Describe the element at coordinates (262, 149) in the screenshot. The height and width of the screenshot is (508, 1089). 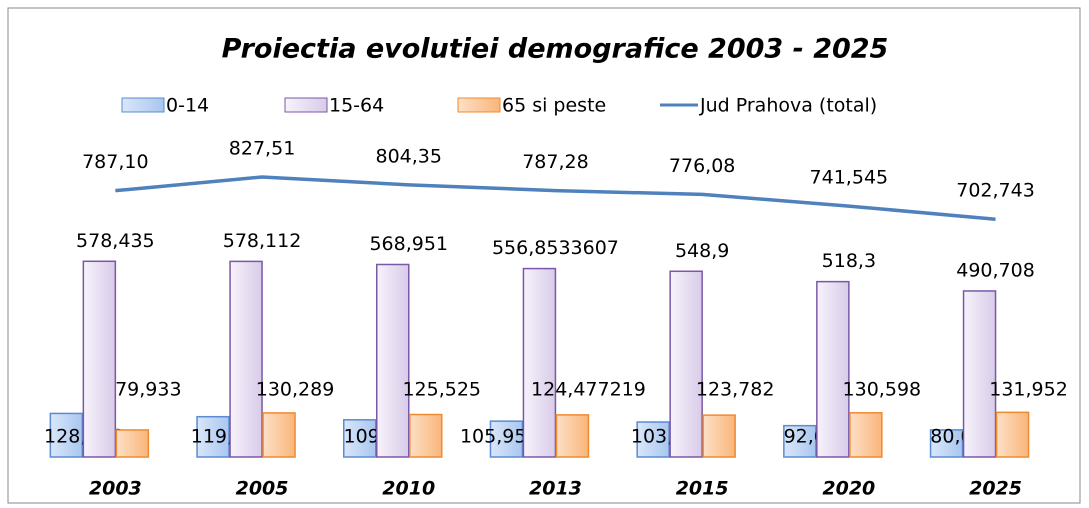
I see `data-label: 827,51` at that location.